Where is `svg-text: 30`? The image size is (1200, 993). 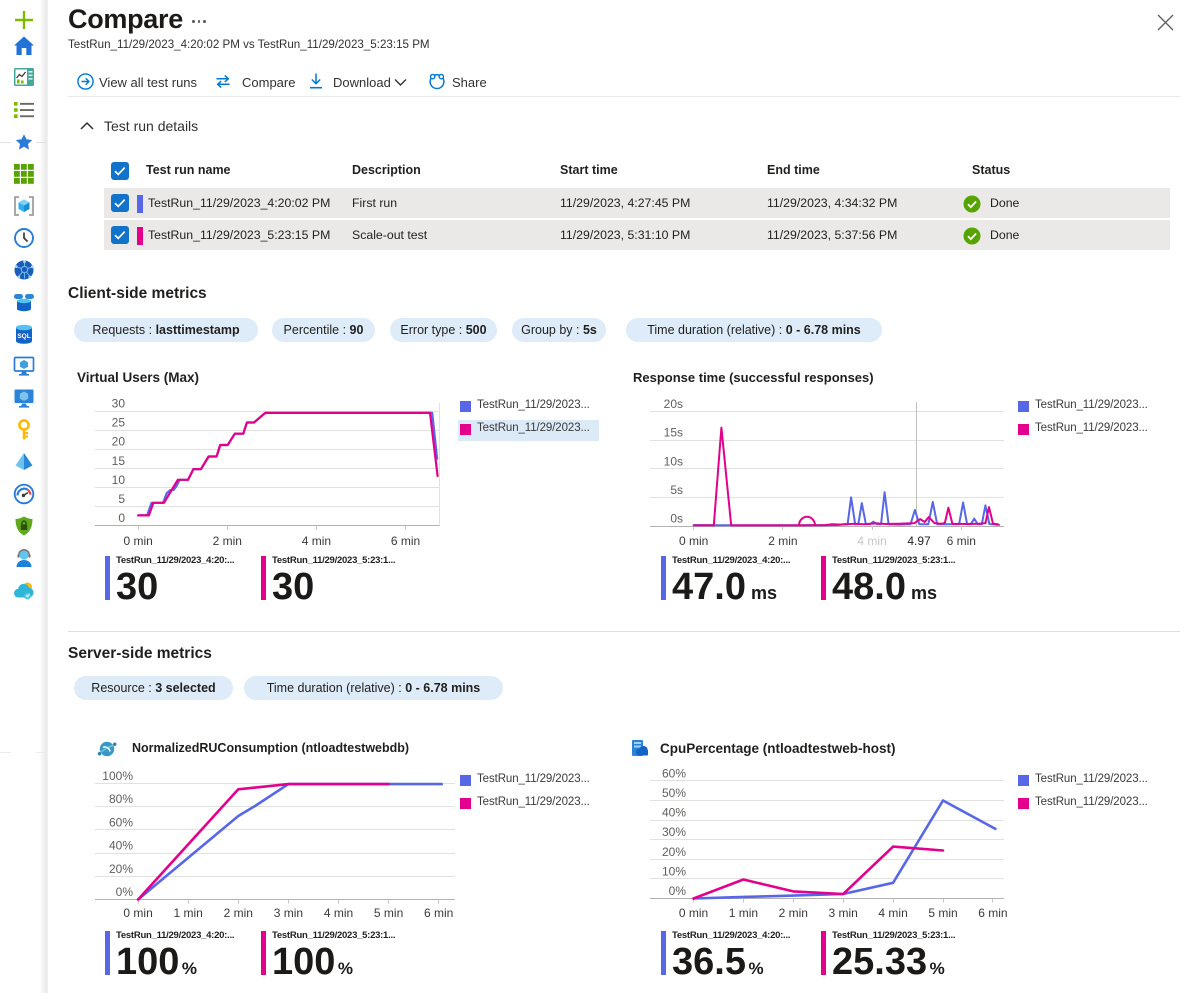
svg-text: 30 is located at coordinates (119, 404).